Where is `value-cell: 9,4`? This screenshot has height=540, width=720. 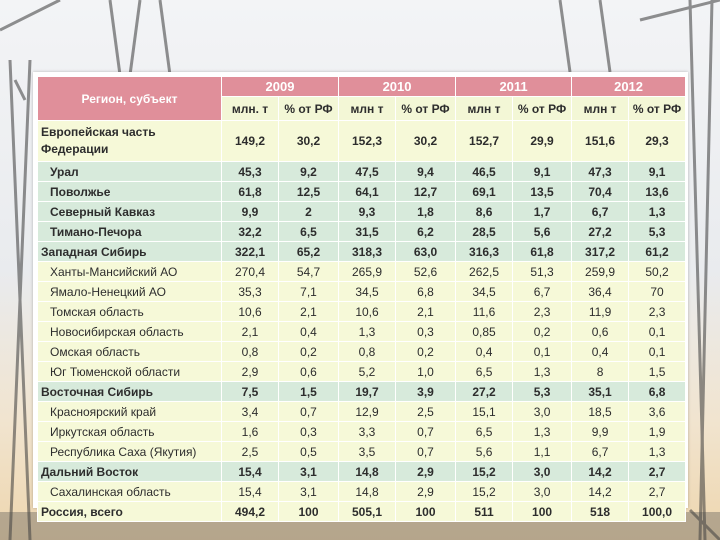
value-cell: 9,4 is located at coordinates (426, 171).